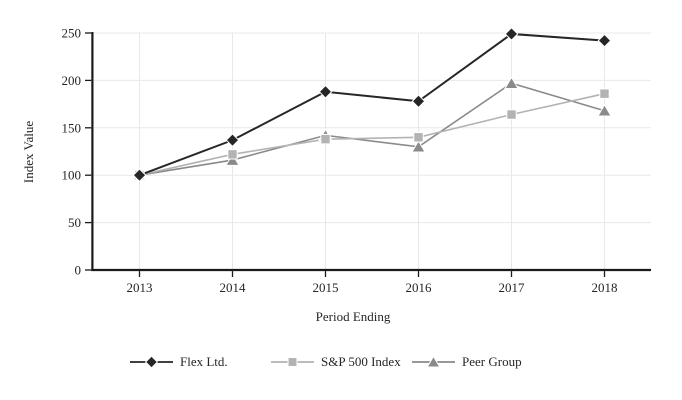 This screenshot has width=682, height=400. Describe the element at coordinates (492, 361) in the screenshot. I see `legend-label: Peer Group` at that location.